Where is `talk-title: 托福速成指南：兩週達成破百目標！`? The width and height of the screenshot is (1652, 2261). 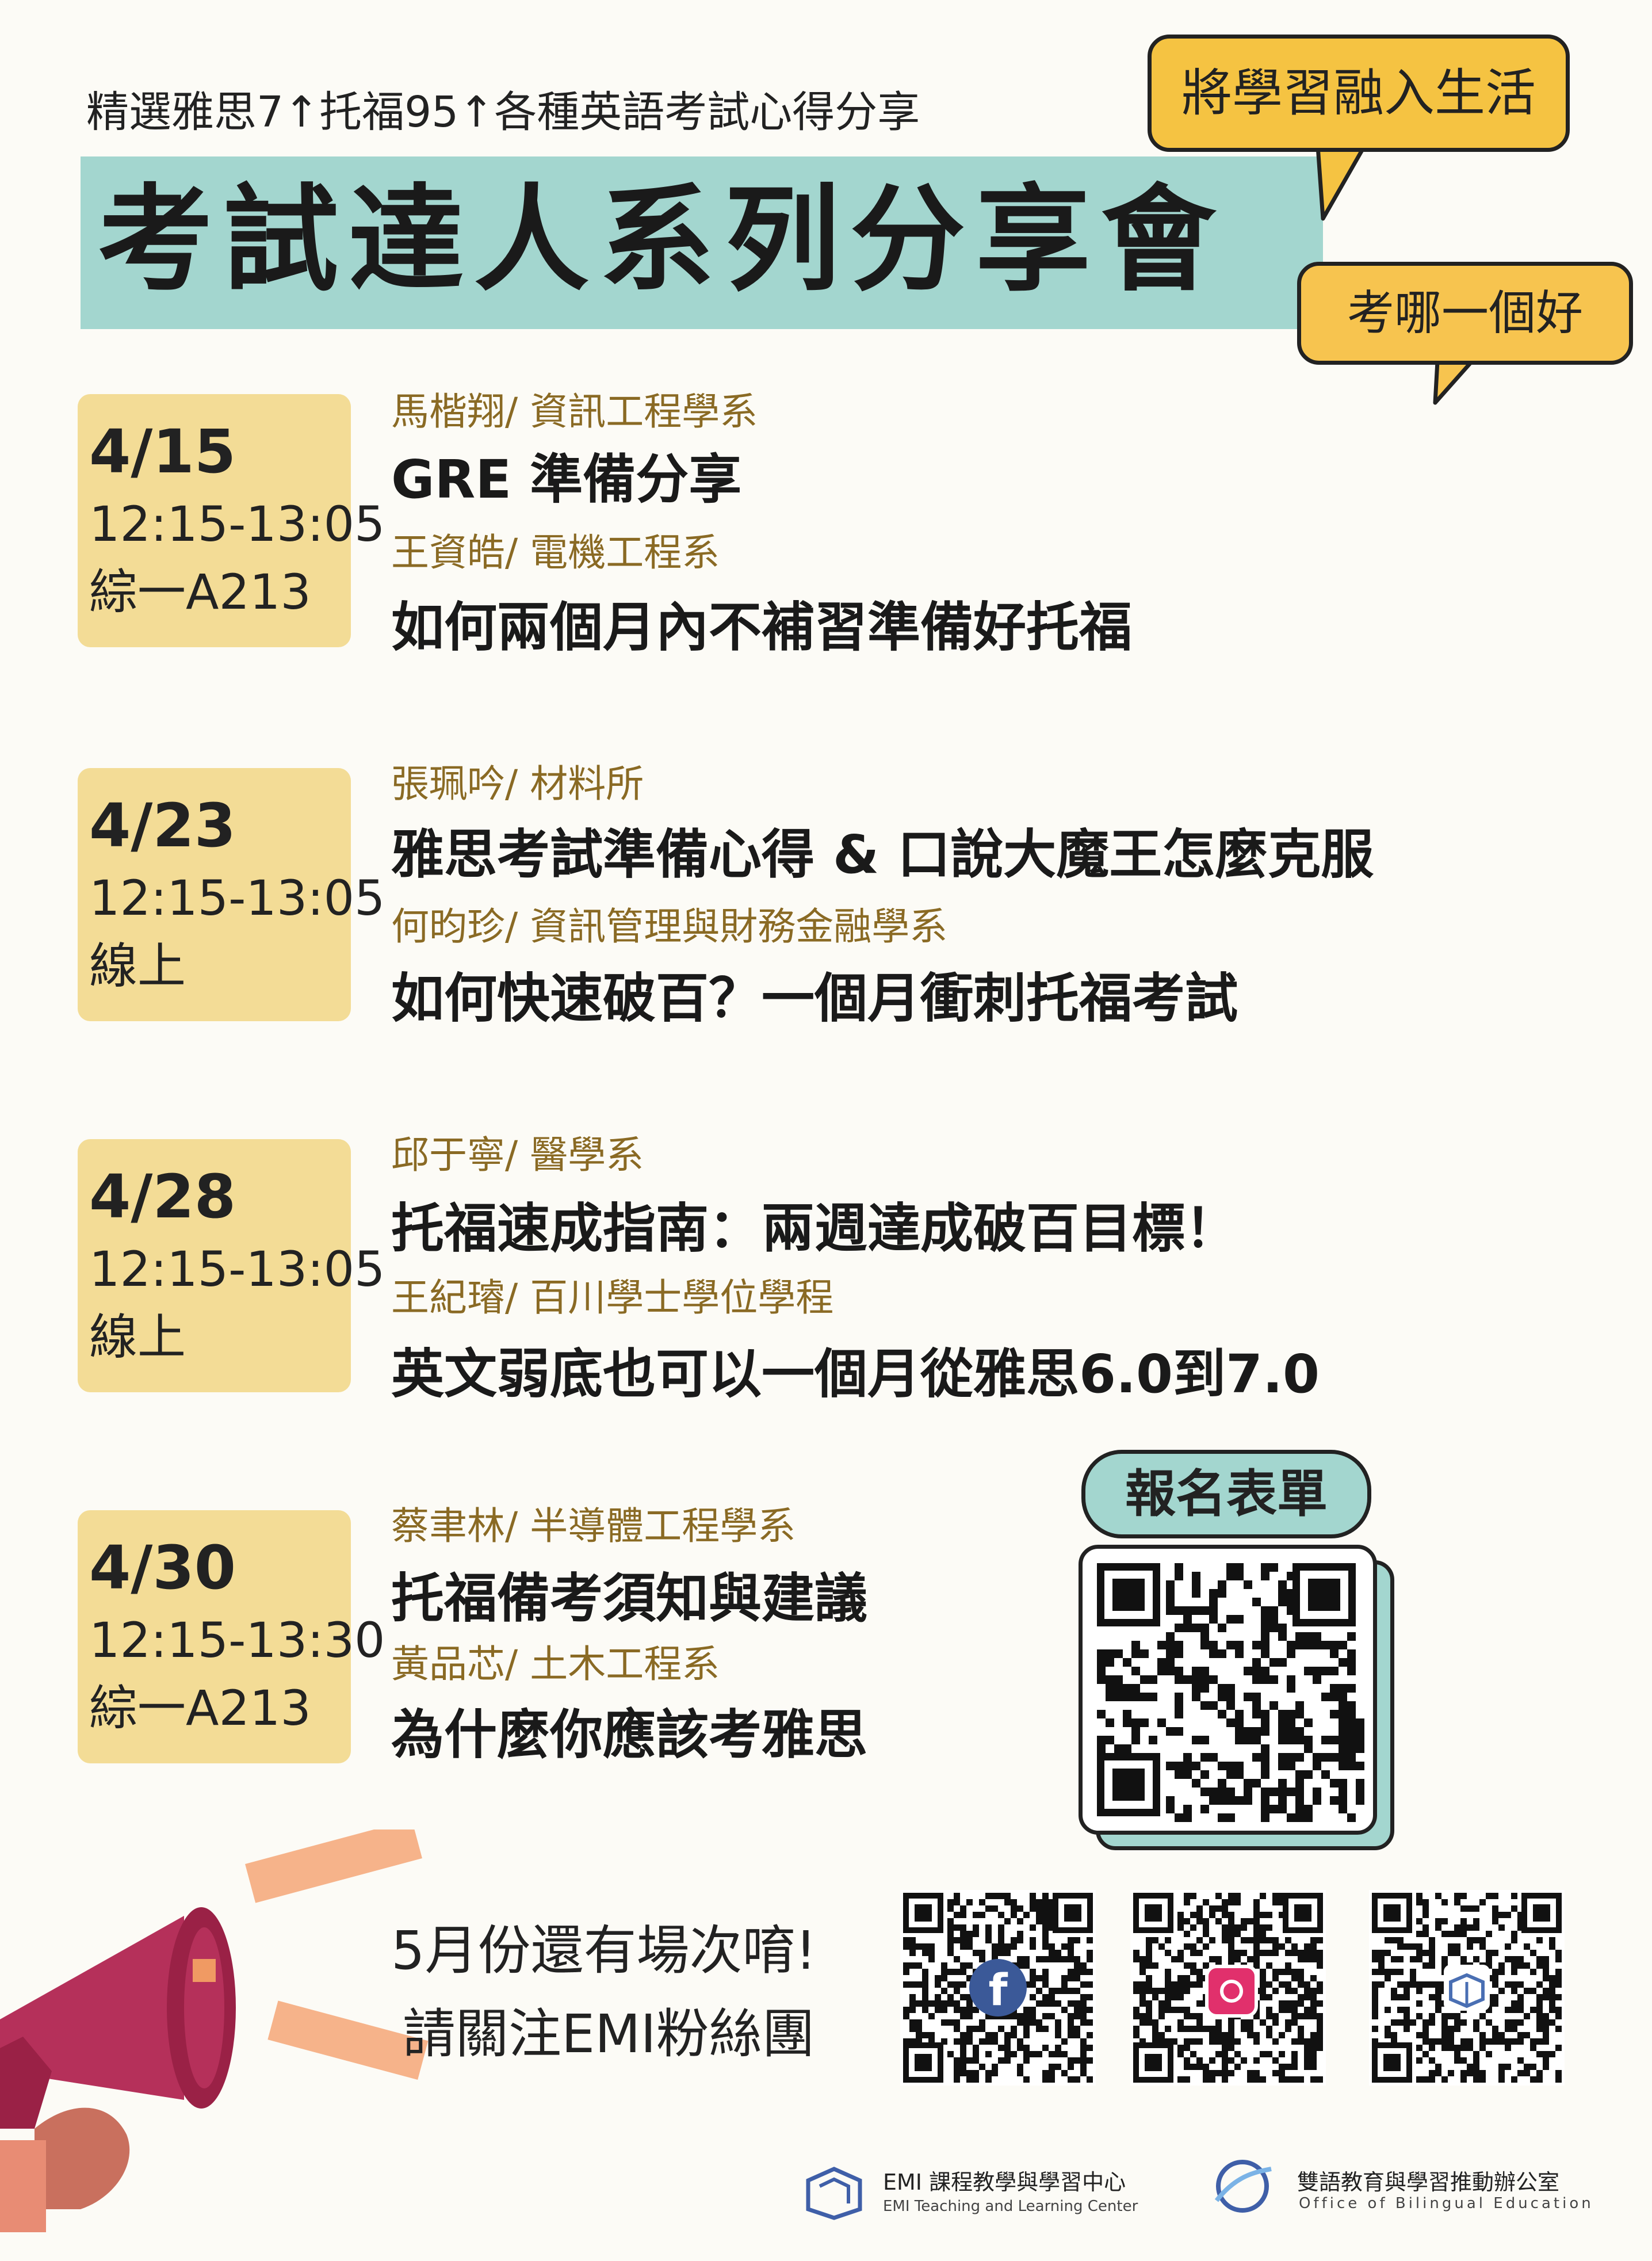 talk-title: 托福速成指南：兩週達成破百目標！ is located at coordinates (814, 1228).